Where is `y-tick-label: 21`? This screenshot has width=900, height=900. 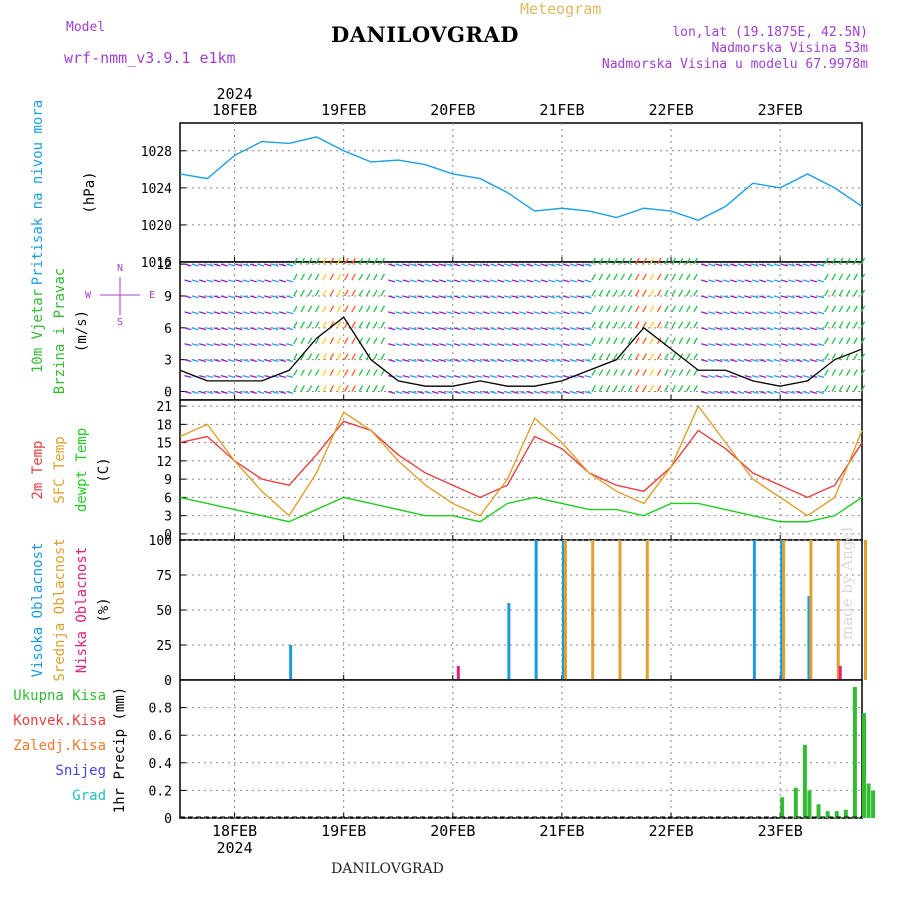 y-tick-label: 21 is located at coordinates (164, 407).